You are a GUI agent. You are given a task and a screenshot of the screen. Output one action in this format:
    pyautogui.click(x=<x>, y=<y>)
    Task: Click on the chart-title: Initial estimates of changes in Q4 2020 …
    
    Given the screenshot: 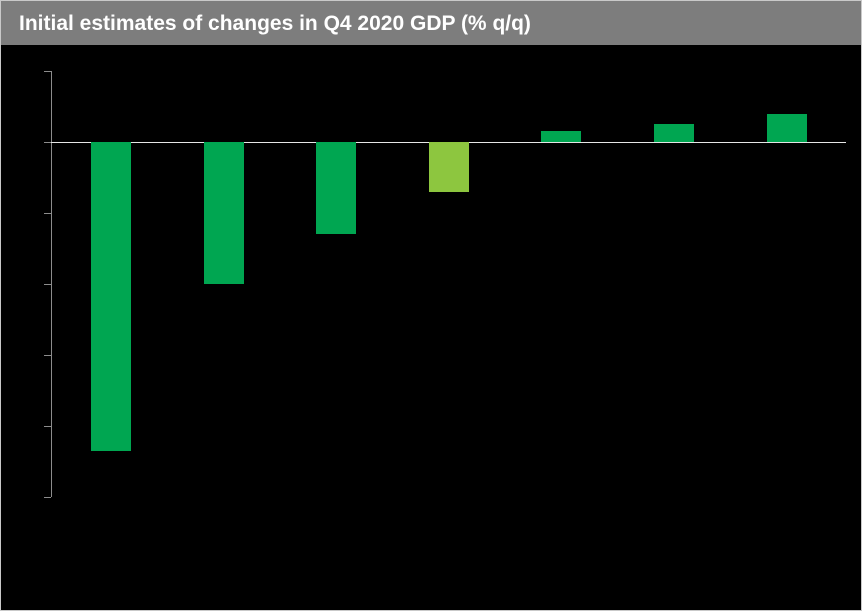 What is the action you would take?
    pyautogui.click(x=275, y=23)
    